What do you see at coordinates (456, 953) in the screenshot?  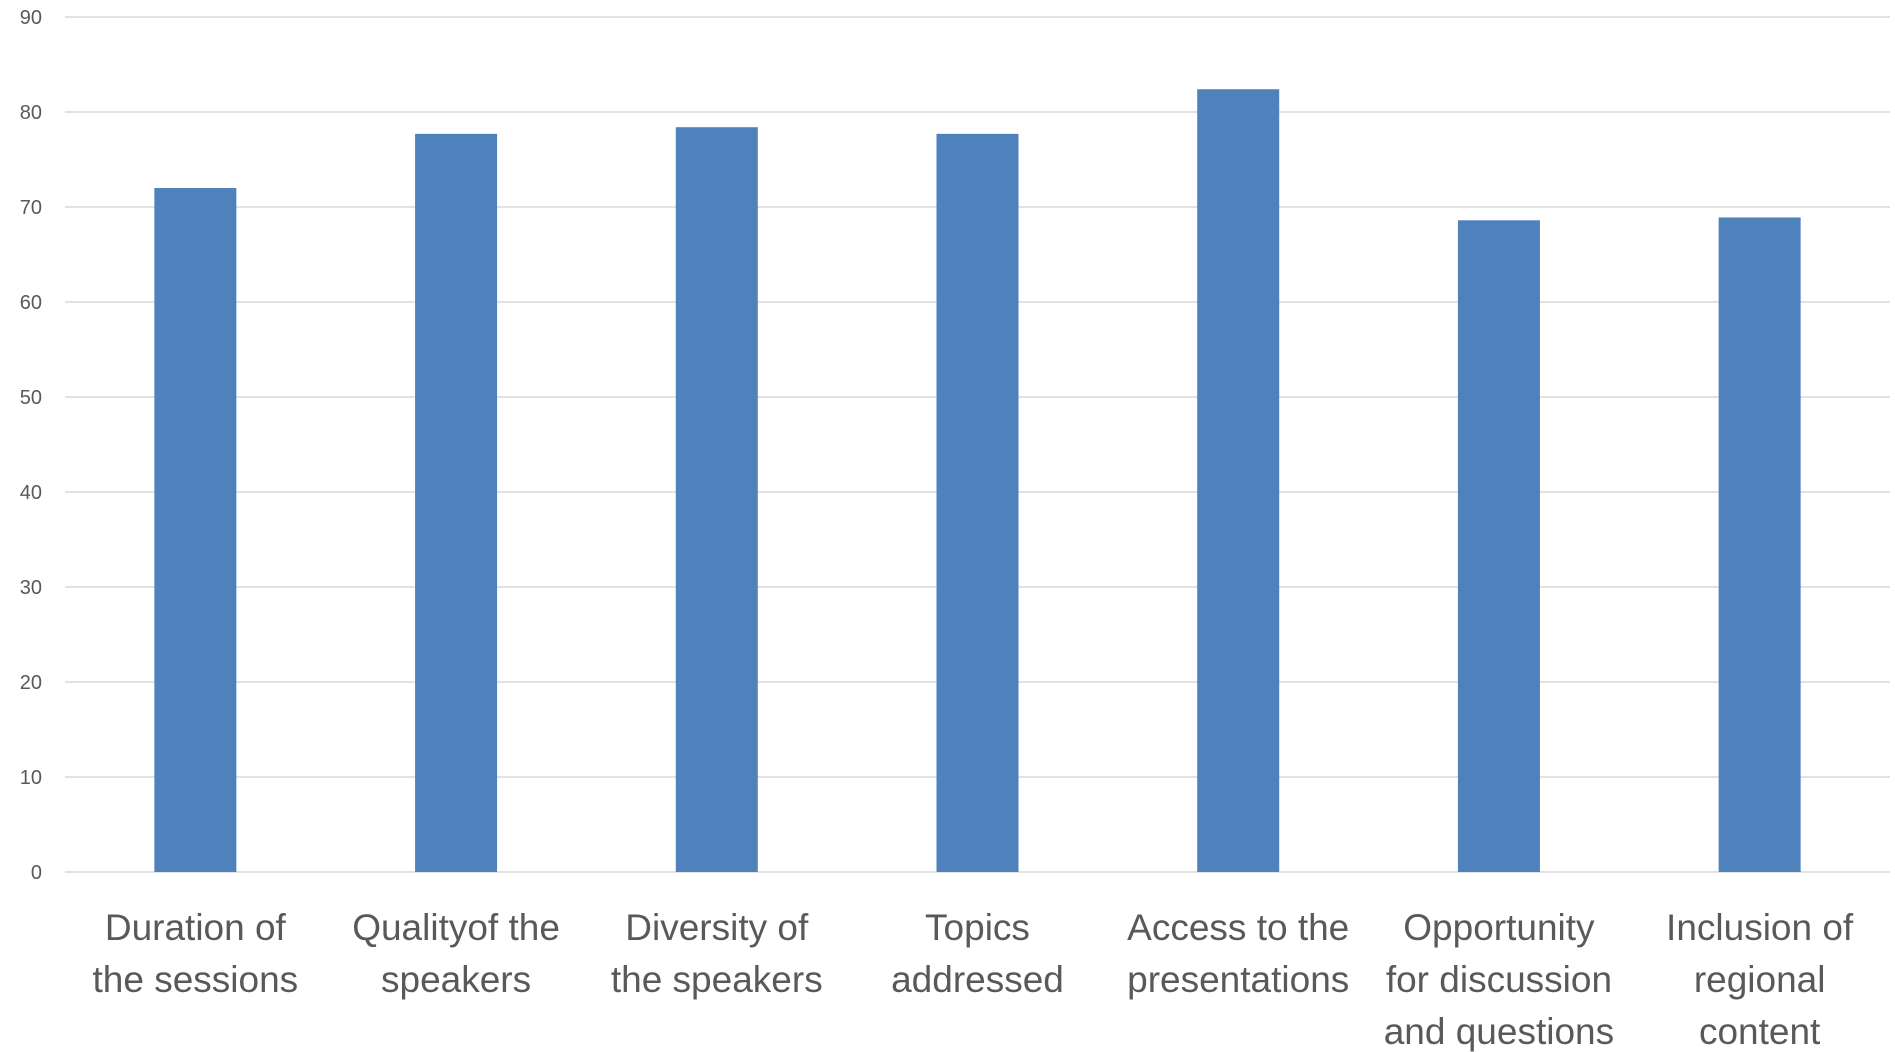 I see `x-category-label-2: Qualityof the speakers` at bounding box center [456, 953].